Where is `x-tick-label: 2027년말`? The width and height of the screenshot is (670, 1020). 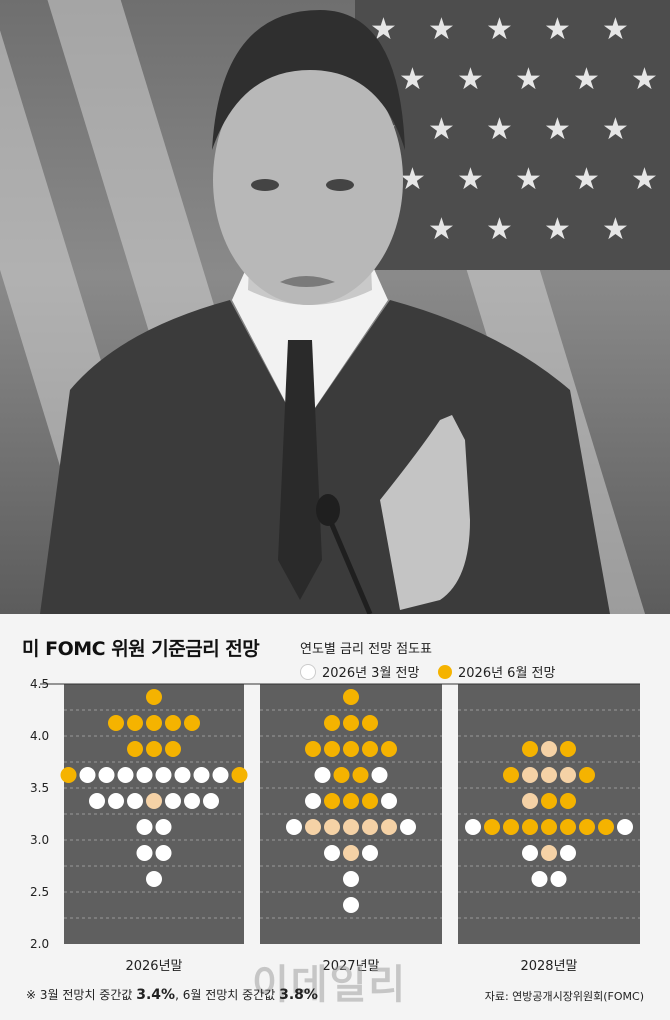 x-tick-label: 2027년말 is located at coordinates (350, 966).